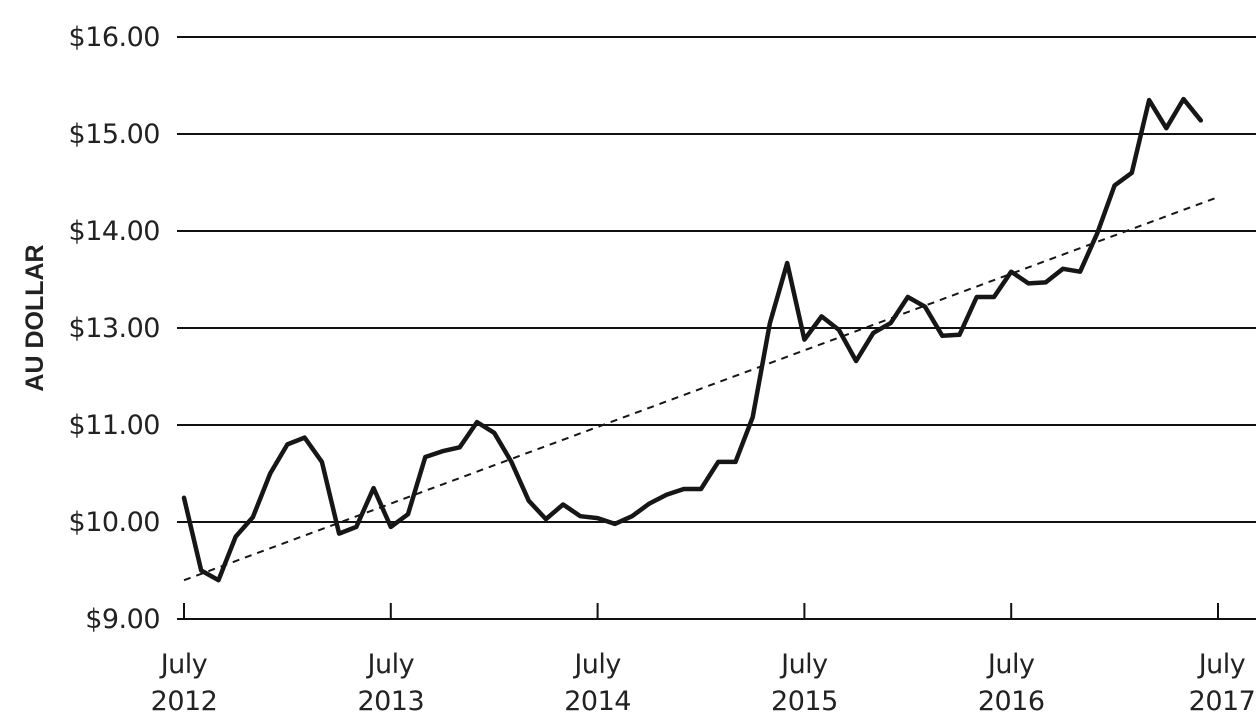 This screenshot has width=1256, height=717. Describe the element at coordinates (1222, 701) in the screenshot. I see `x-tick-label-year: 2017` at that location.